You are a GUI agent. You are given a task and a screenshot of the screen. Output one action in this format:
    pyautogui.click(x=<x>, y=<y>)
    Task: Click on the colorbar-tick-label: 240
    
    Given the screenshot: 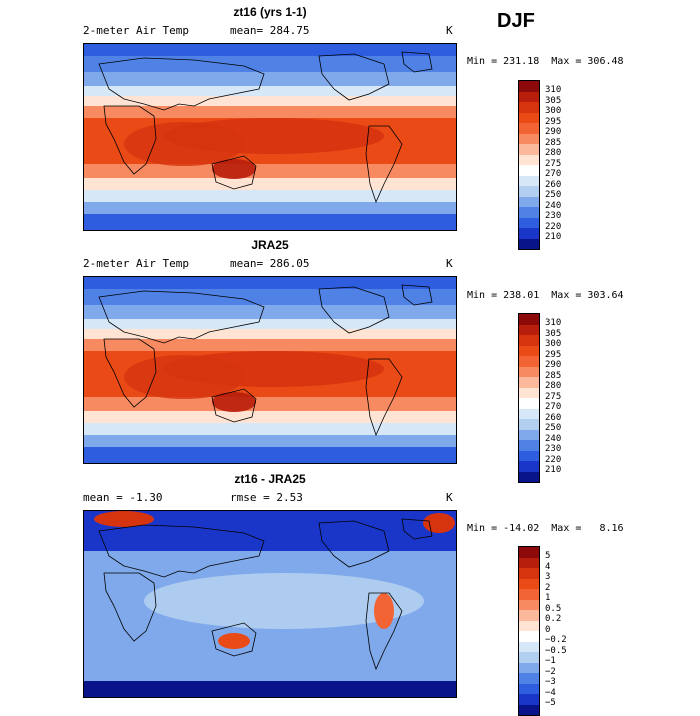 What is the action you would take?
    pyautogui.click(x=553, y=438)
    